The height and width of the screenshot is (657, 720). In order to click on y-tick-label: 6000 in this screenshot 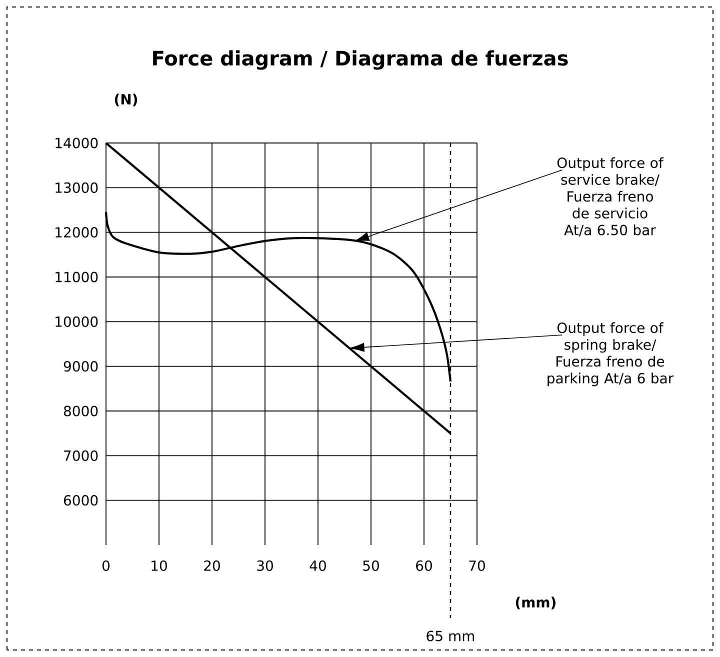, I will do `click(81, 500)`.